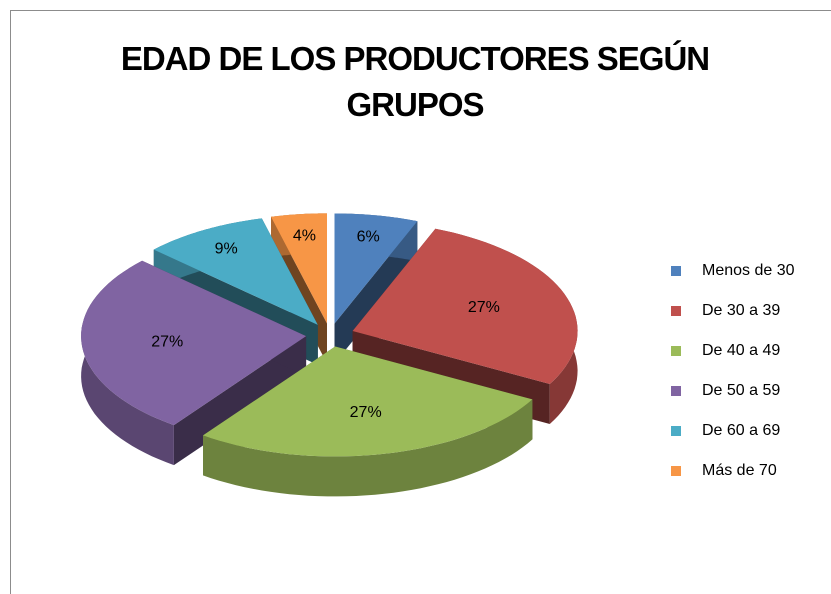  I want to click on data-label: 4%, so click(304, 235).